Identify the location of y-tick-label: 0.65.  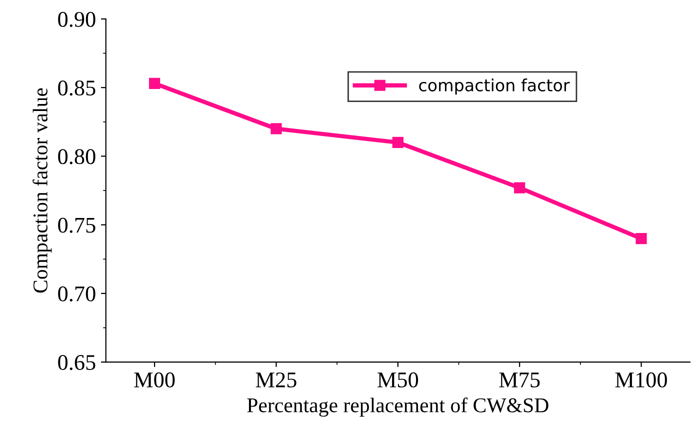
(77, 362).